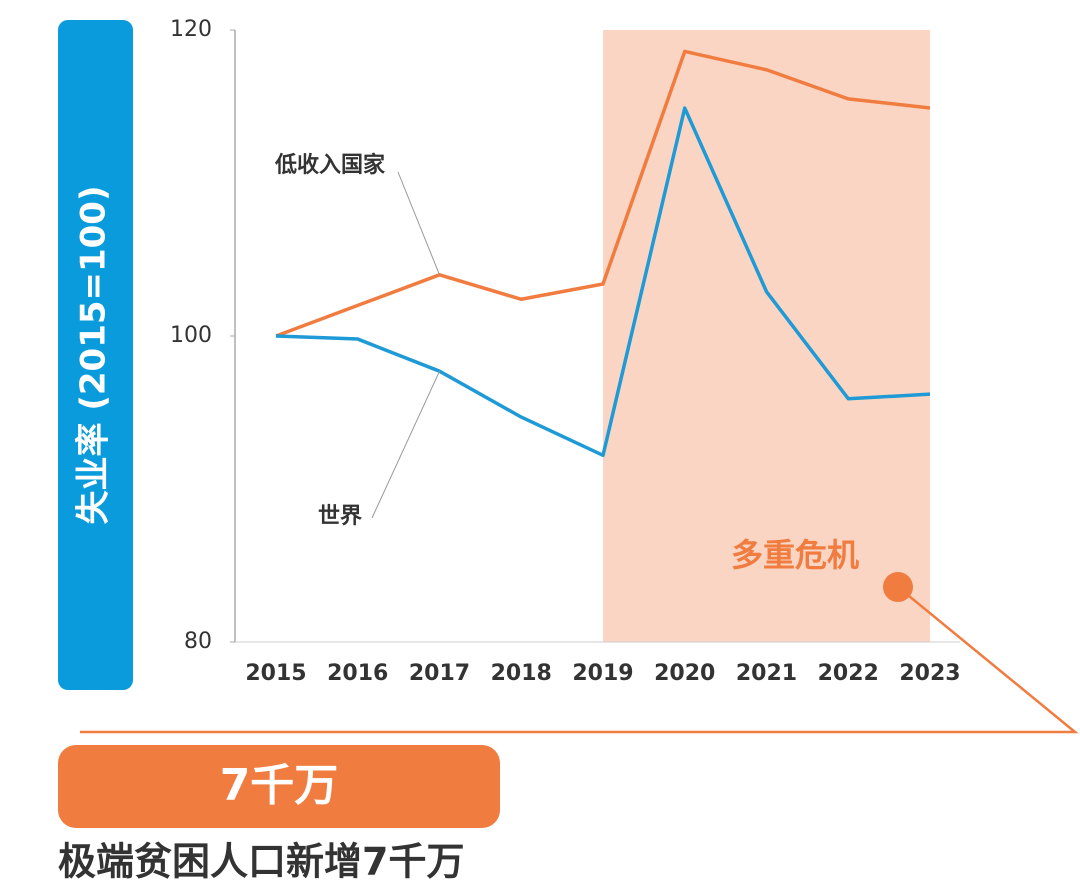 The image size is (1080, 895). What do you see at coordinates (275, 673) in the screenshot?
I see `x-tick-label: 2015` at bounding box center [275, 673].